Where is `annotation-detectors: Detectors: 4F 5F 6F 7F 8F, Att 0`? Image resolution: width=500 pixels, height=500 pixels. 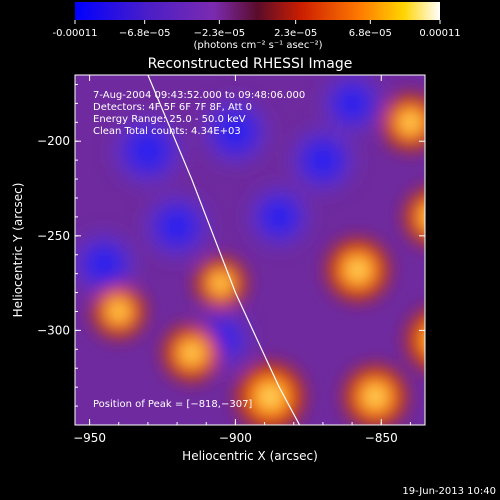
annotation-detectors: Detectors: 4F 5F 6F 7F 8F, Att 0 is located at coordinates (172, 107).